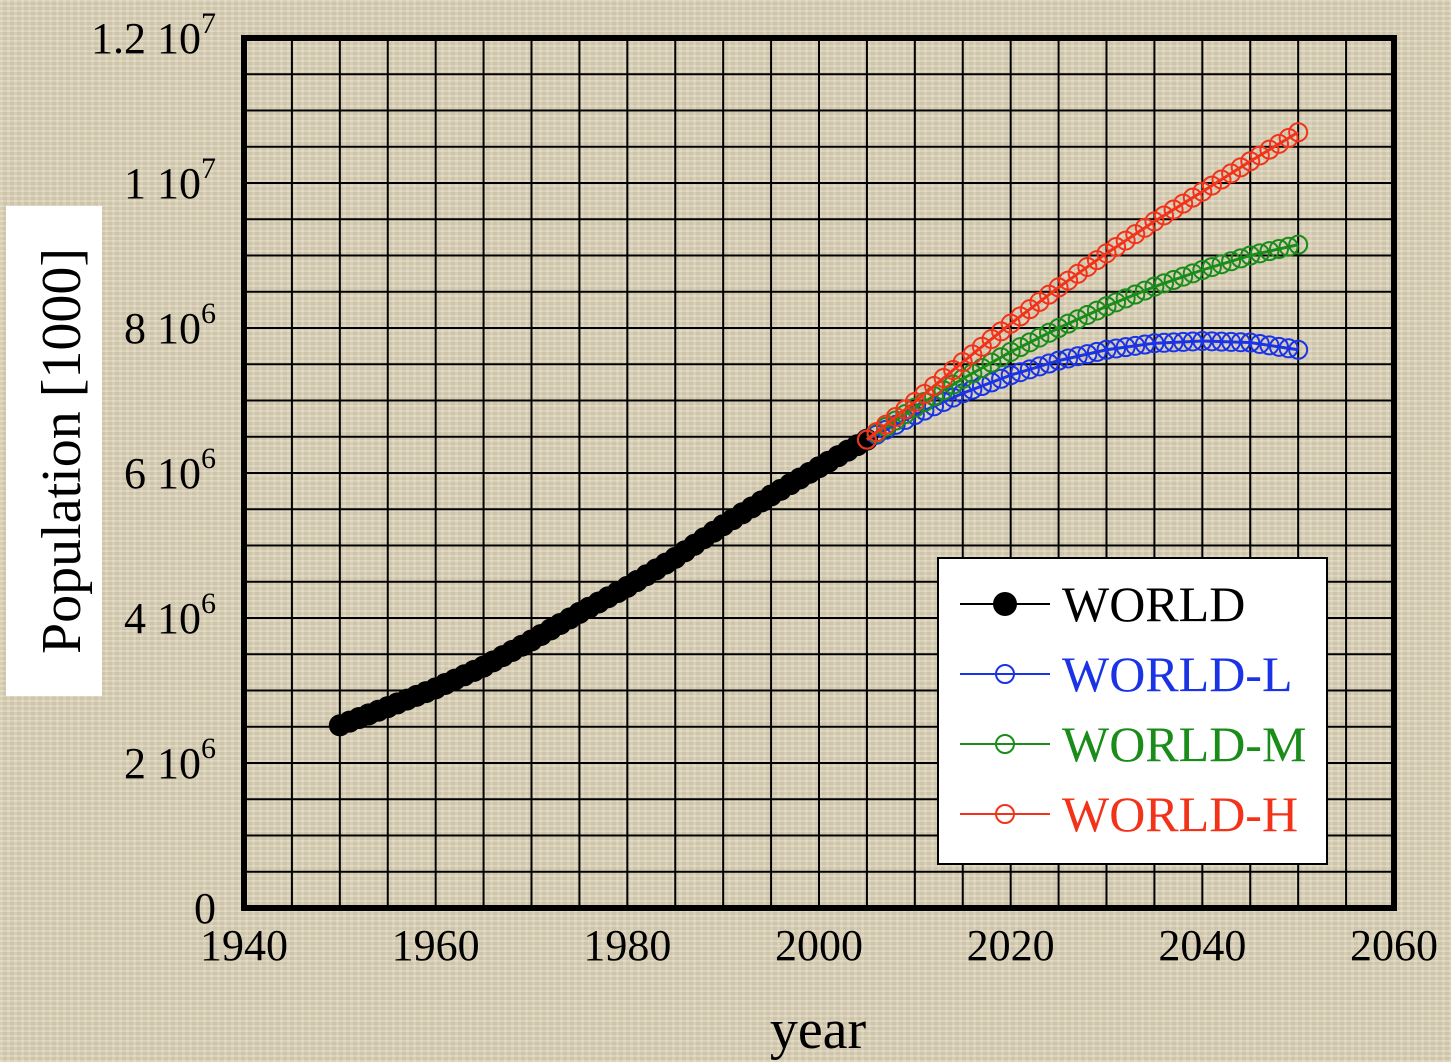  What do you see at coordinates (62, 451) in the screenshot?
I see `y-axis-label: Population [1000]` at bounding box center [62, 451].